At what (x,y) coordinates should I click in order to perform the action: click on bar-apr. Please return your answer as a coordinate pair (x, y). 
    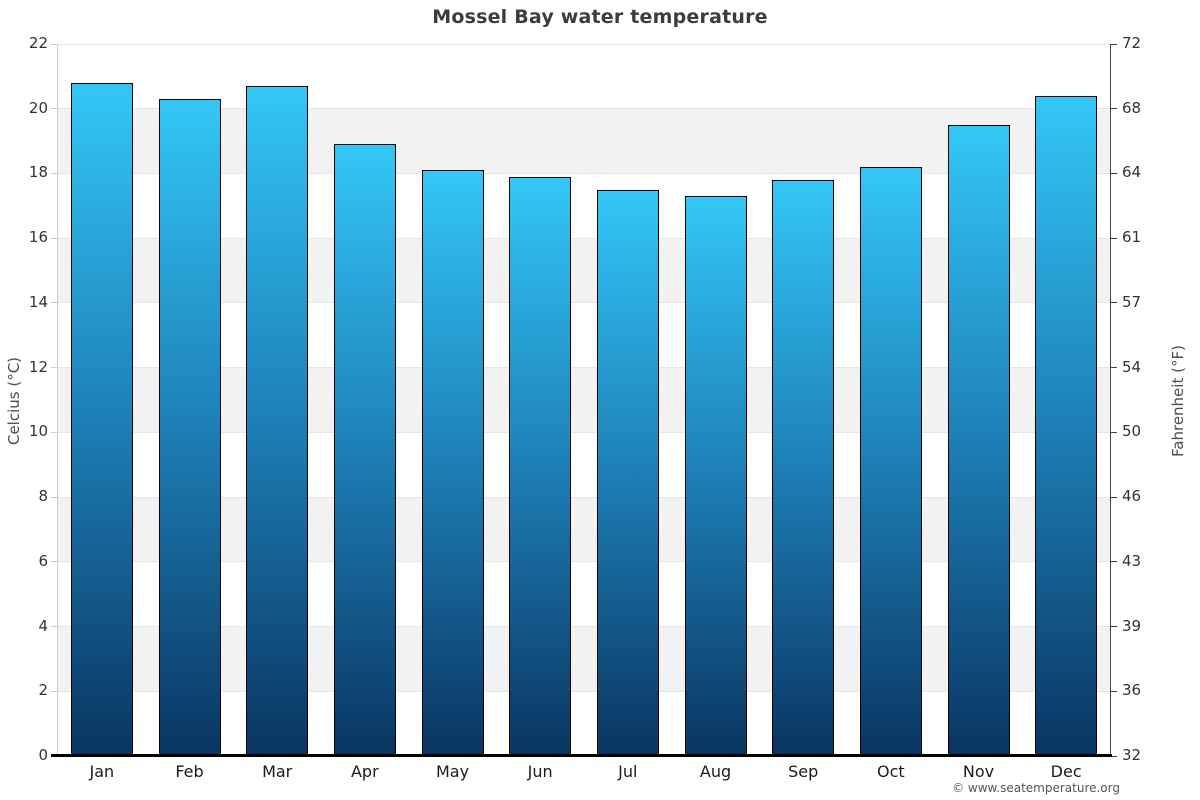
    Looking at the image, I should click on (364, 450).